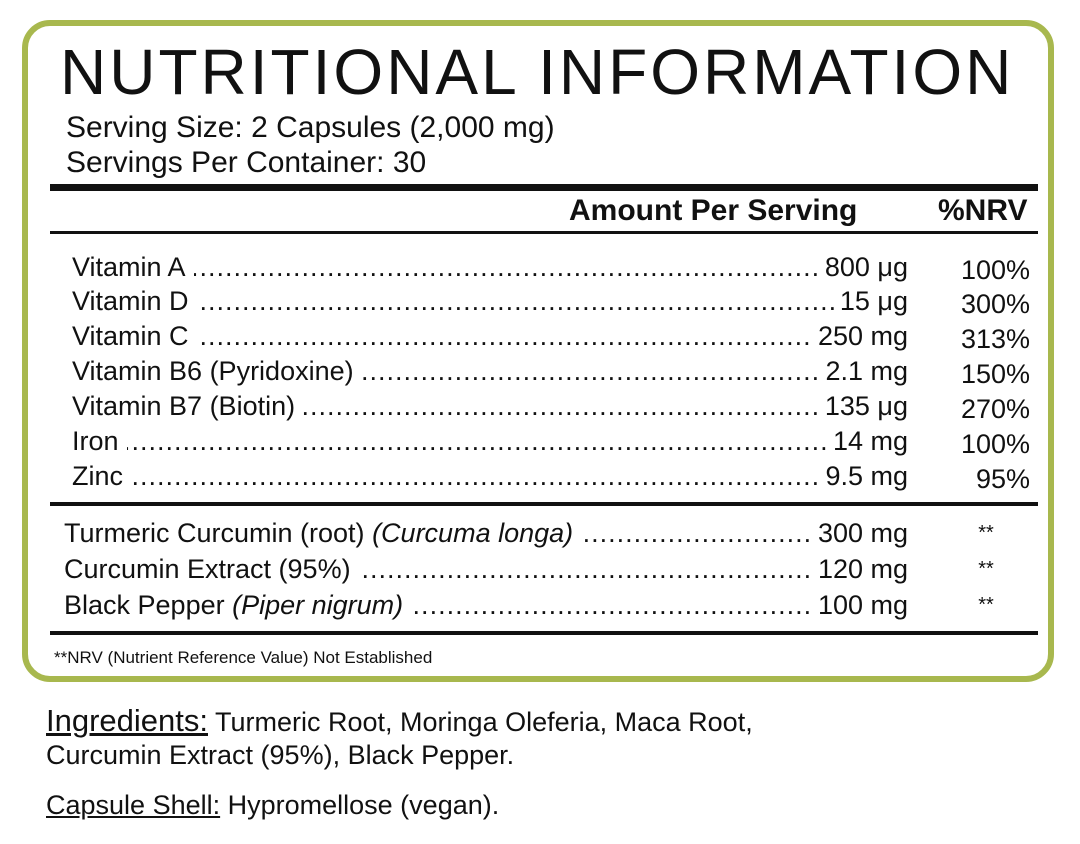  I want to click on herbal-name: Black Pepper (Piper nigrum), so click(238, 605).